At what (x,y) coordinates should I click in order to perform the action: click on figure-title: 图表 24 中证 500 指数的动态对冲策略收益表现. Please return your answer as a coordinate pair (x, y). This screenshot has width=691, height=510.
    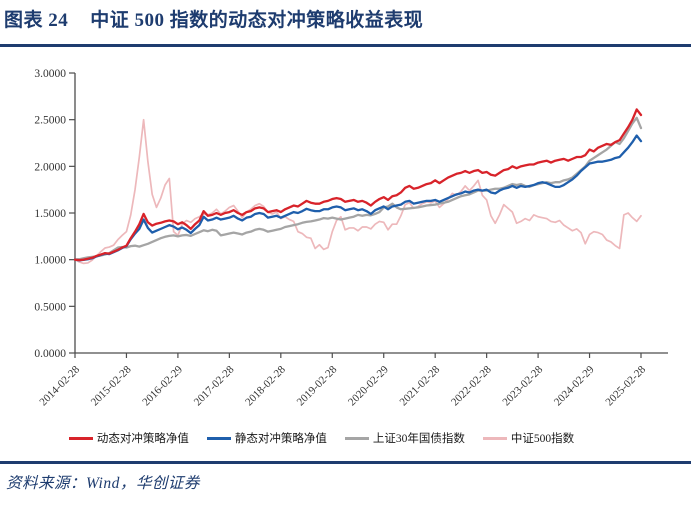
    Looking at the image, I should click on (345, 18).